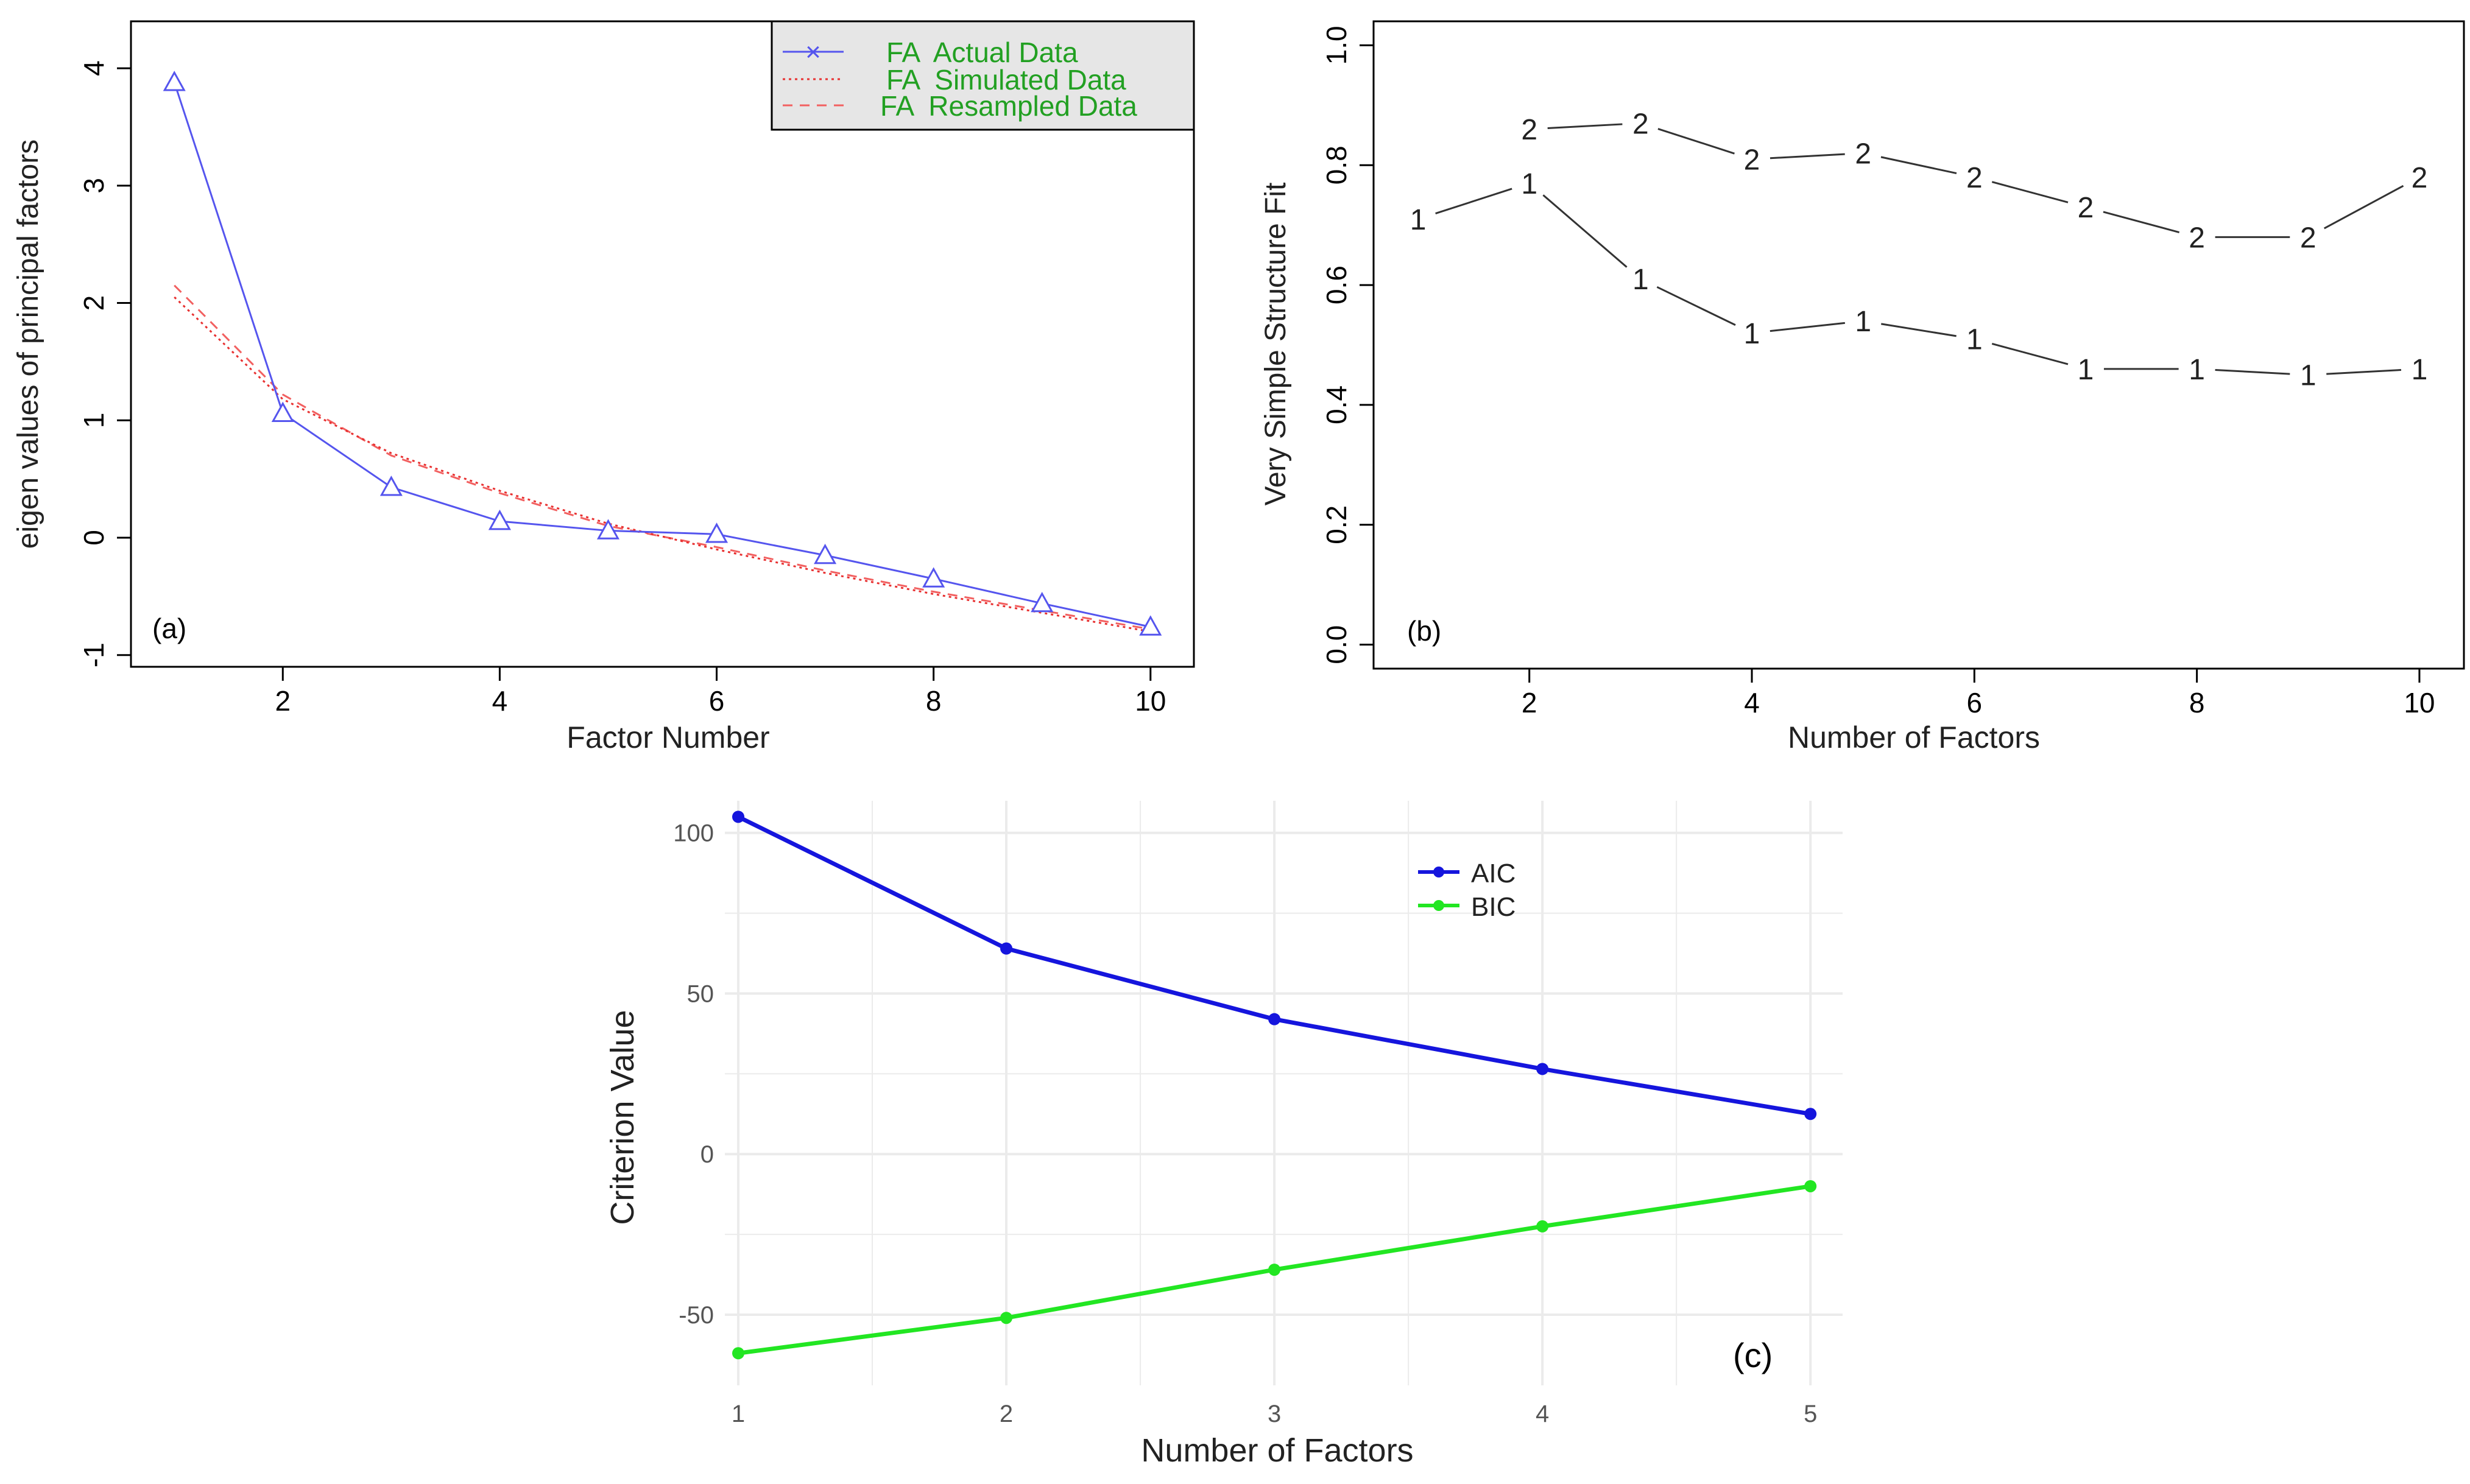 Image resolution: width=2470 pixels, height=1484 pixels. I want to click on legend-text-actual: FA Actual Data, so click(982, 52).